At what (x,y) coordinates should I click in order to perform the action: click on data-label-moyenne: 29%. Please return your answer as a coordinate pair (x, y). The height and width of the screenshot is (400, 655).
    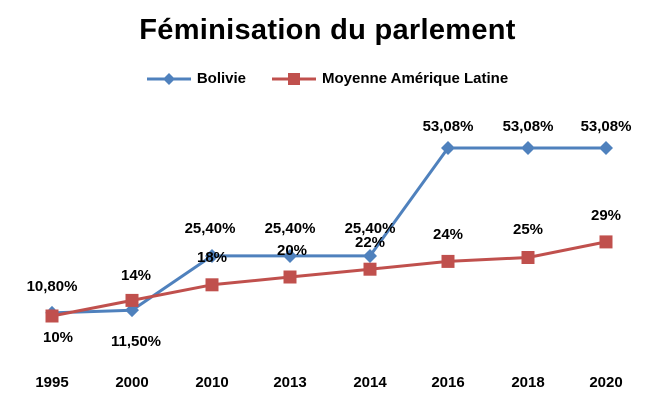
    Looking at the image, I should click on (606, 215).